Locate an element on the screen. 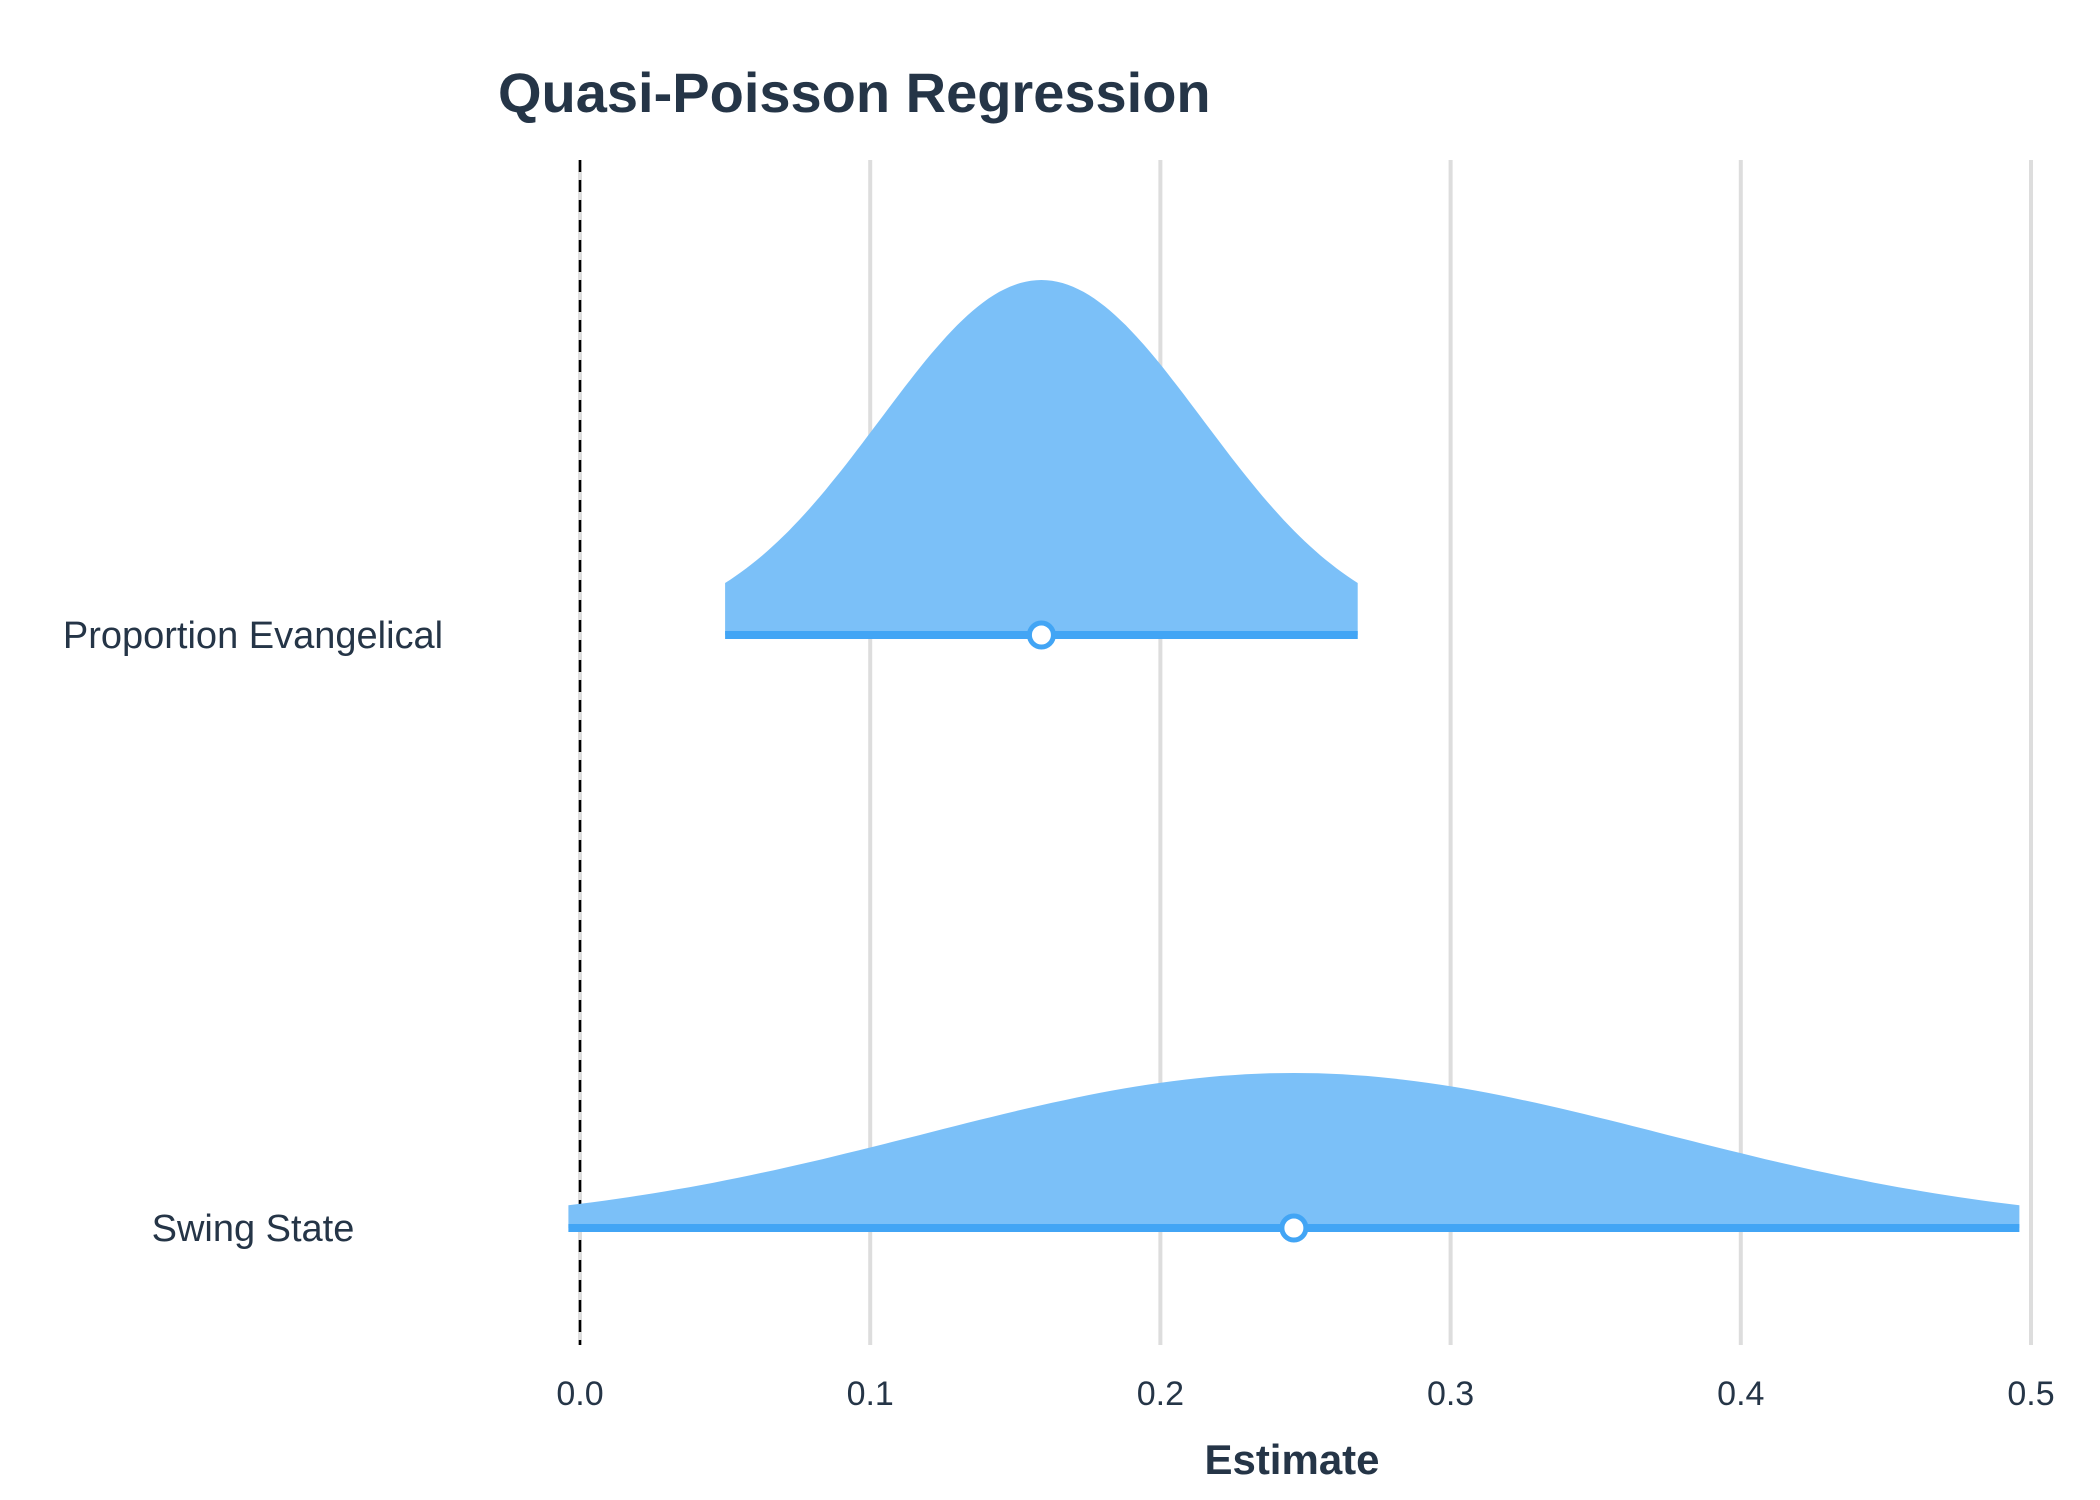  x-axis-label: Estimate is located at coordinates (1291, 1459).